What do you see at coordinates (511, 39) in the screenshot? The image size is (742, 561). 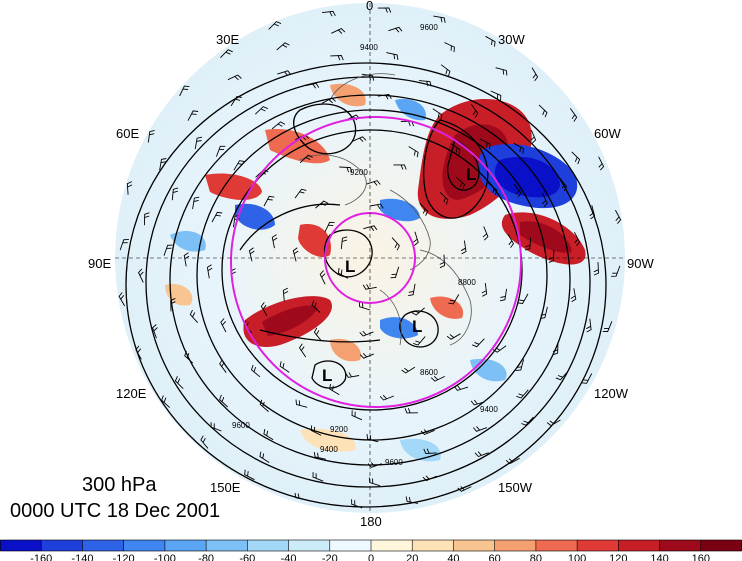 I see `lon-label-30w: 30W` at bounding box center [511, 39].